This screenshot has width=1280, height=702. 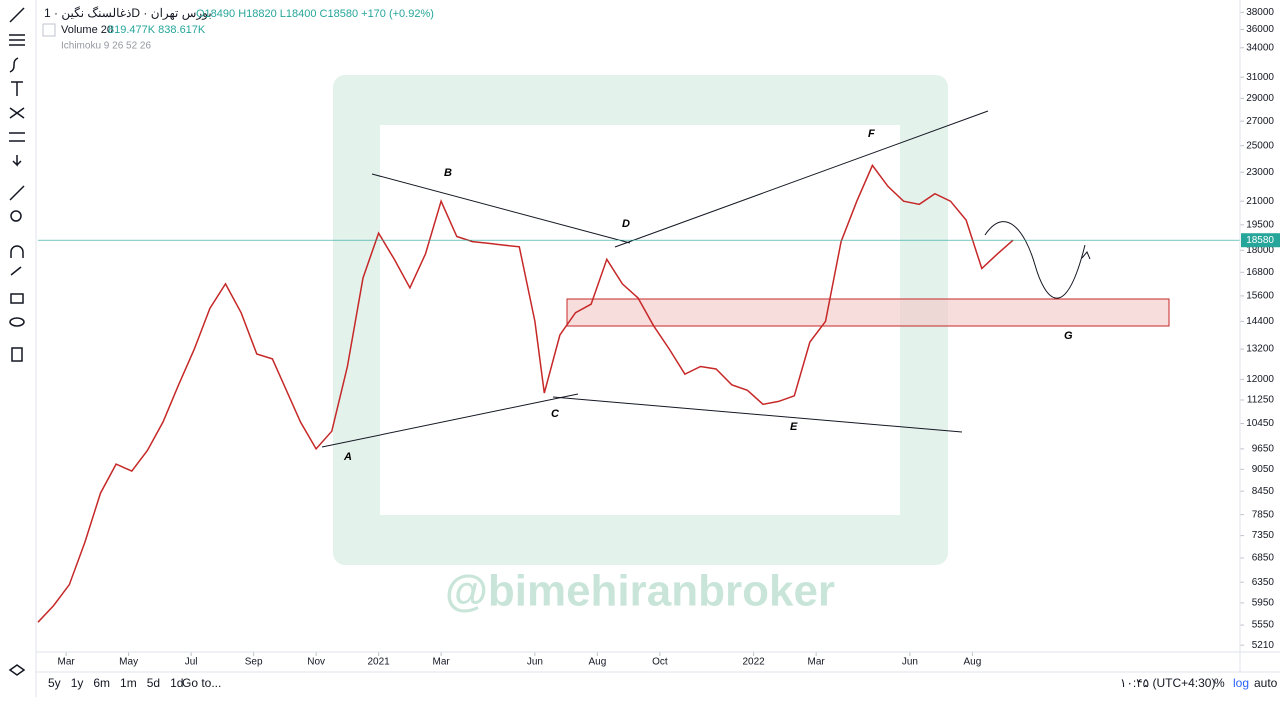 I want to click on last-price-tag, so click(x=1260, y=240).